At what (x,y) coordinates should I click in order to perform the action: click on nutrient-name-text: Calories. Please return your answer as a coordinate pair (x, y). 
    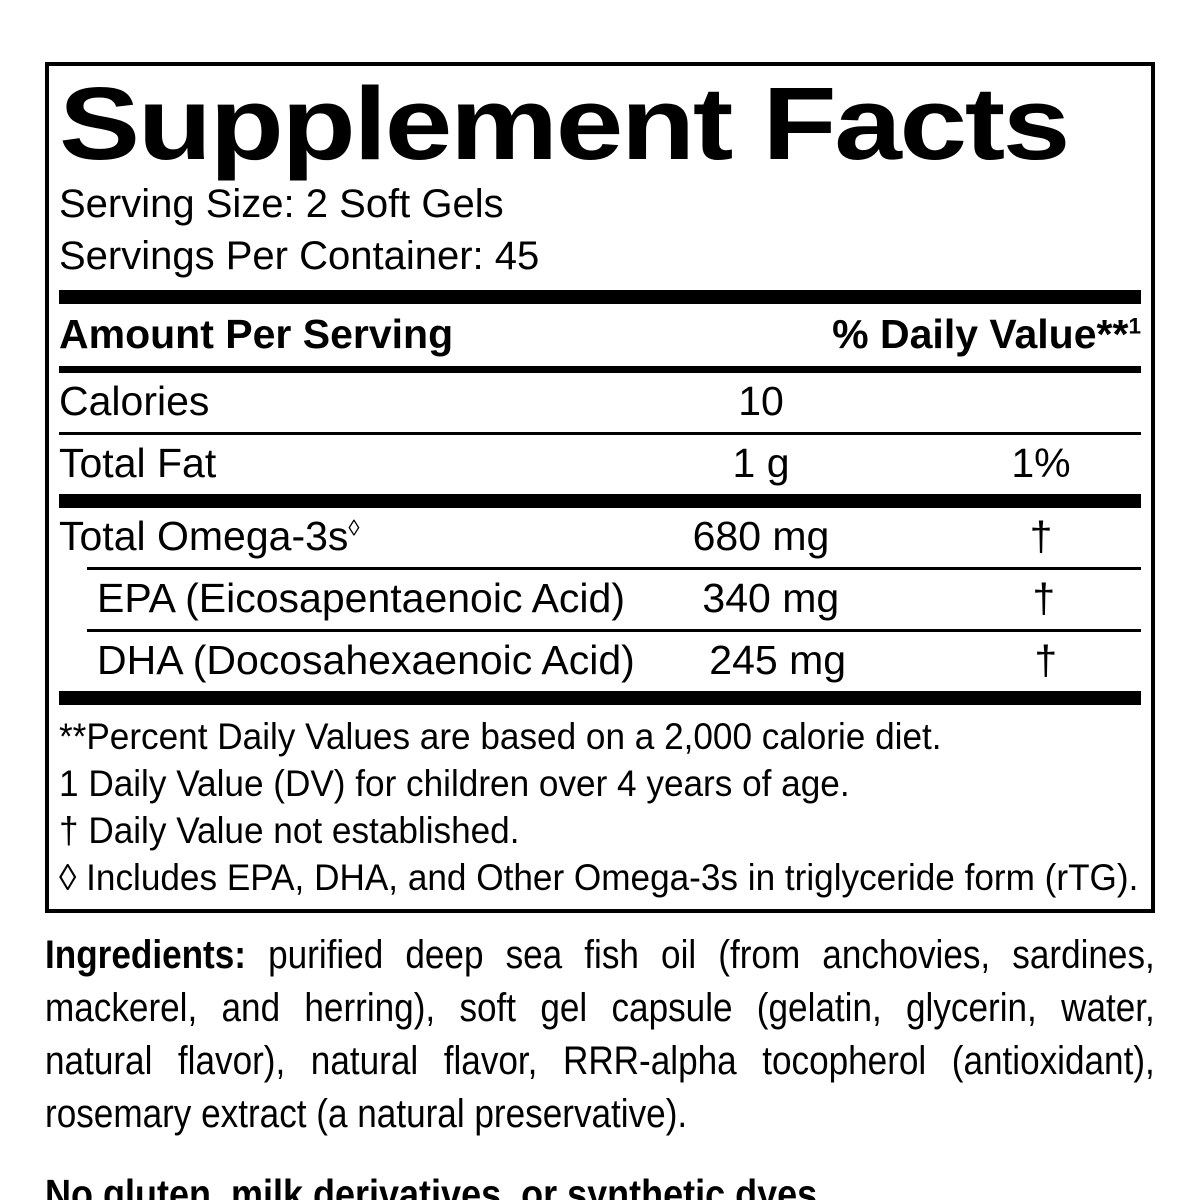
    Looking at the image, I should click on (134, 401).